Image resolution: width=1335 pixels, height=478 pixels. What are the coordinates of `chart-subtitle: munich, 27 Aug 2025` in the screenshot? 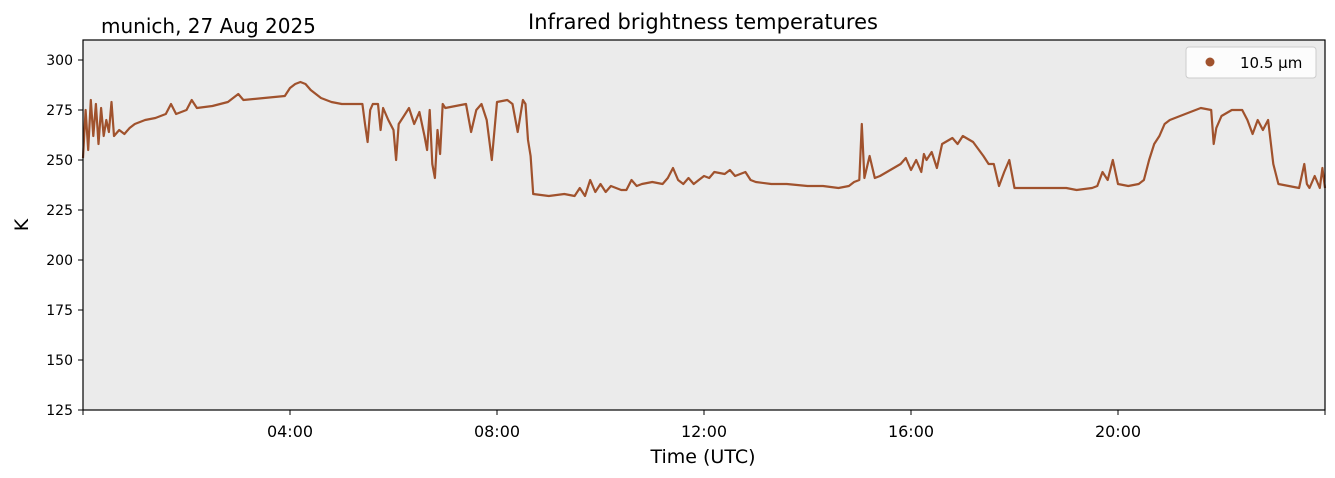 It's located at (208, 26).